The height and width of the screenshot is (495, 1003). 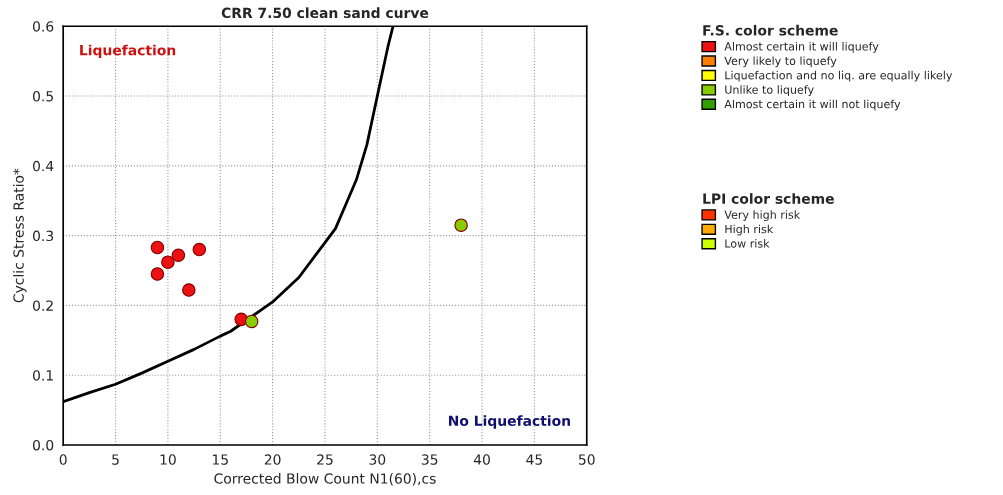 What do you see at coordinates (839, 76) in the screenshot?
I see `legend-label: Liquefaction and no liq. are equally likely` at bounding box center [839, 76].